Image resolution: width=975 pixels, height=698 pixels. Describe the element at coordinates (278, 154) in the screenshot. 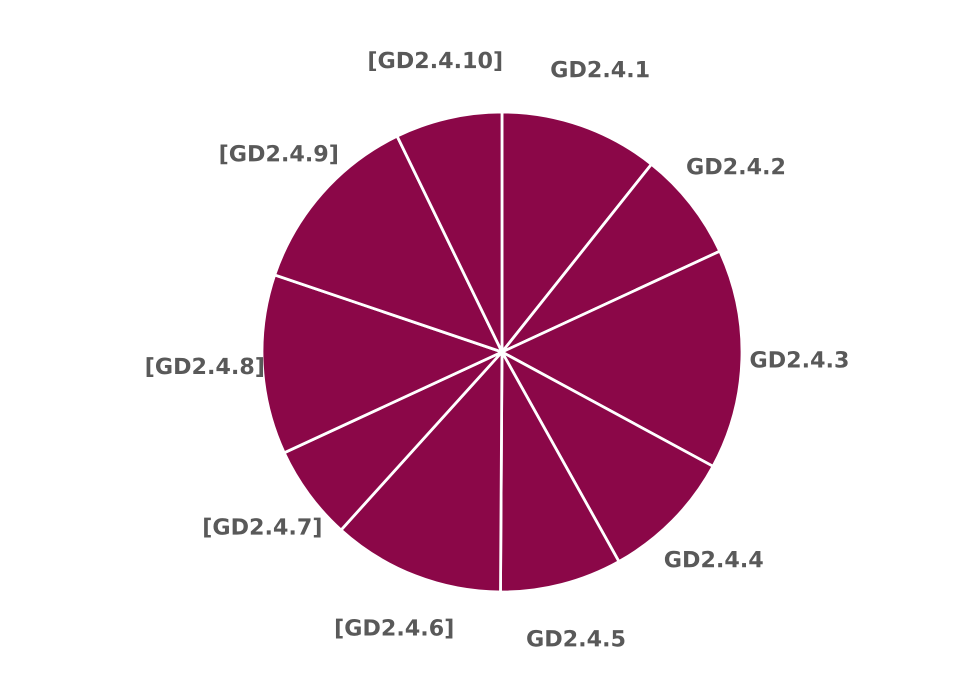

I see `slice-label: [GD2.4.9]` at that location.